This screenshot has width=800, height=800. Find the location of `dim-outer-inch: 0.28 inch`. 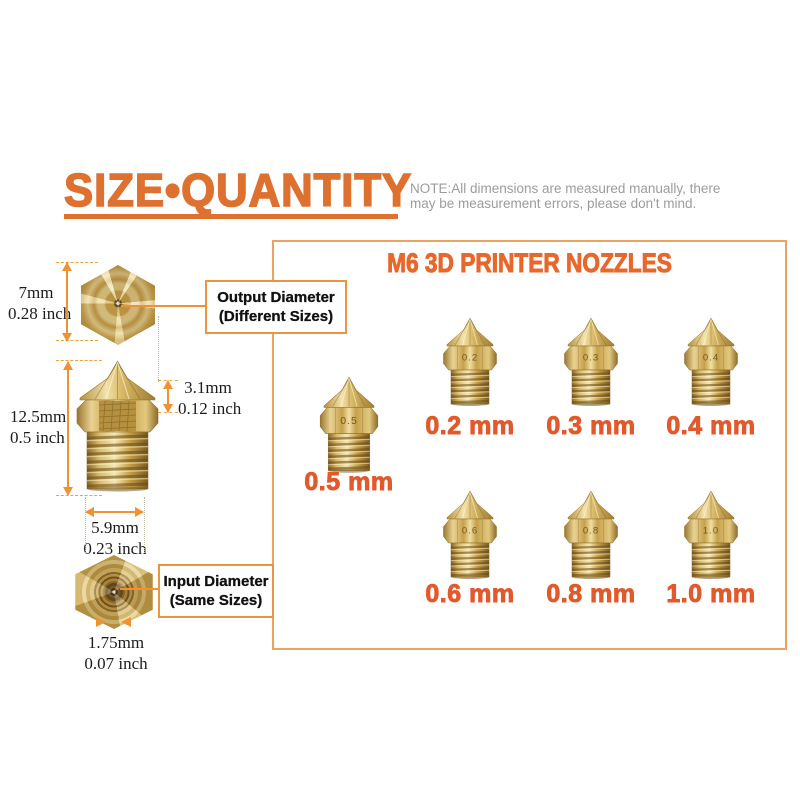

dim-outer-inch: 0.28 inch is located at coordinates (40, 313).